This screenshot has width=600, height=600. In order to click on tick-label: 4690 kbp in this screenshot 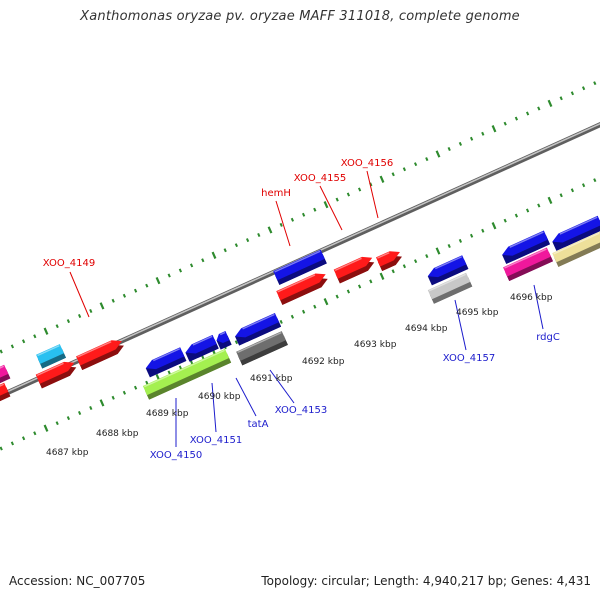, I will do `click(219, 397)`.